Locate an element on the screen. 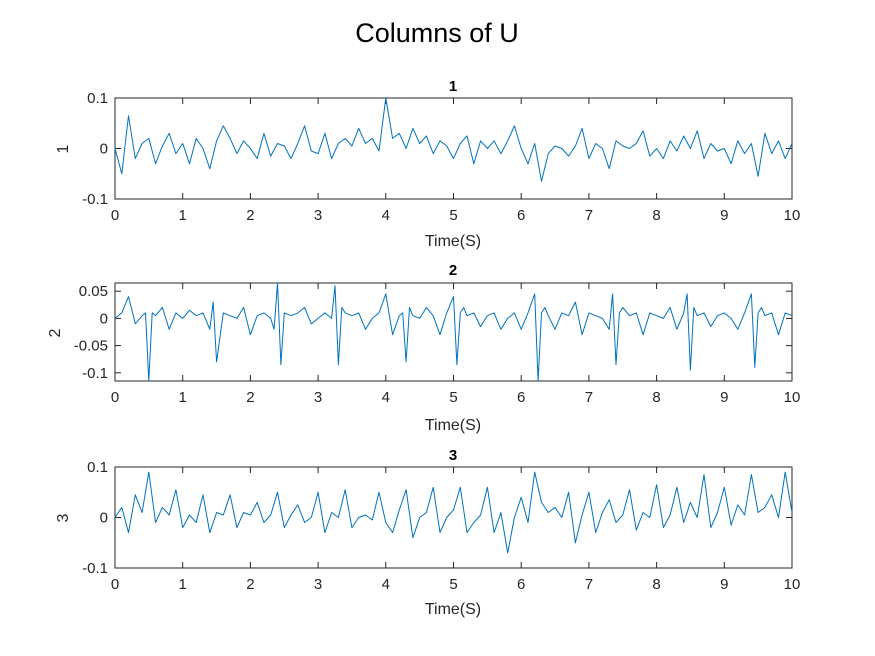  subplot-title: 1 is located at coordinates (453, 86).